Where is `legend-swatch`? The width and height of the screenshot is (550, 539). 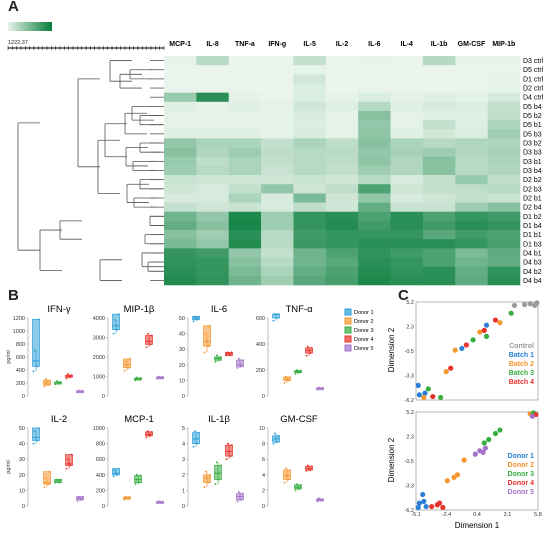 legend-swatch is located at coordinates (348, 339).